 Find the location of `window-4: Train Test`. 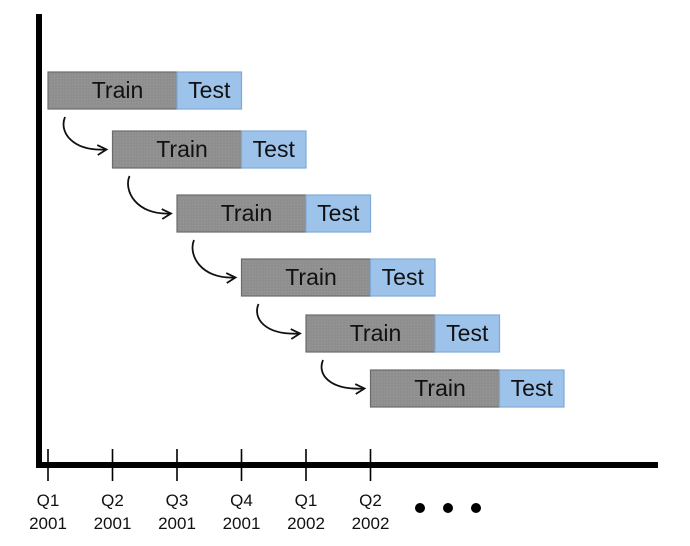

window-4: Train Test is located at coordinates (338, 277).